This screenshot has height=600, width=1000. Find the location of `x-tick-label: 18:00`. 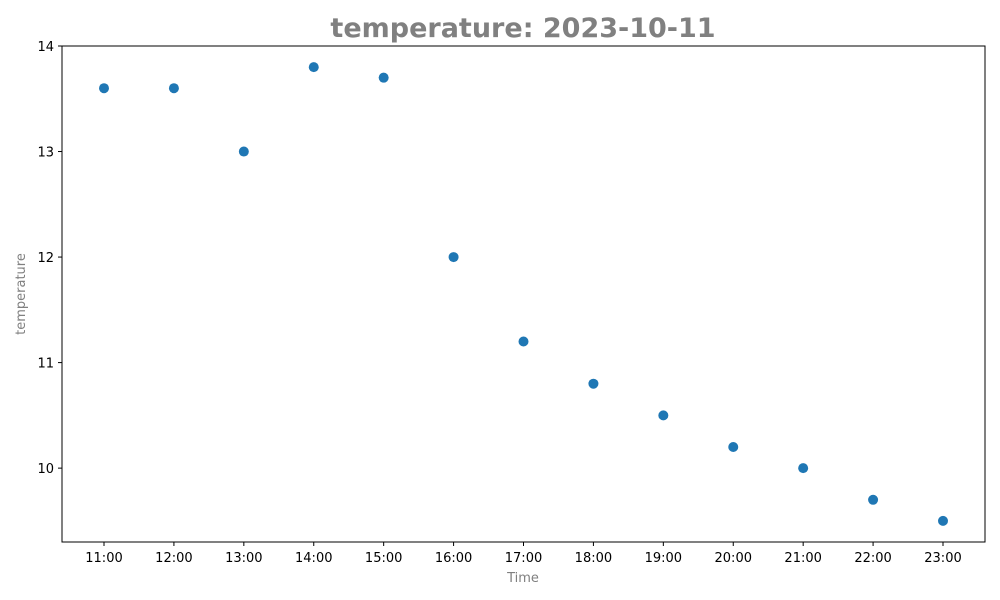

x-tick-label: 18:00 is located at coordinates (593, 558).